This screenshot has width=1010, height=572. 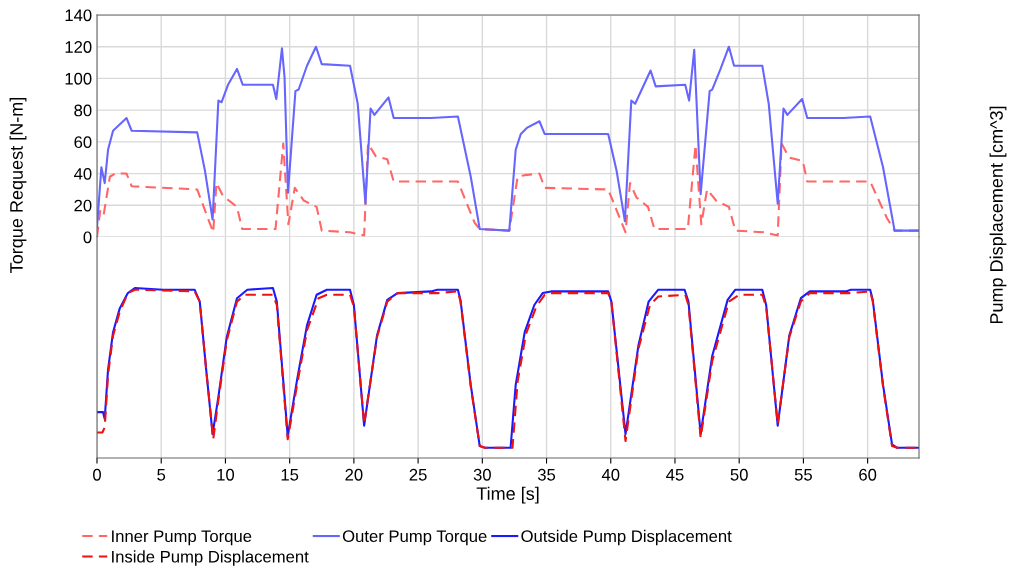 What do you see at coordinates (97, 474) in the screenshot?
I see `x-tick-label: 0` at bounding box center [97, 474].